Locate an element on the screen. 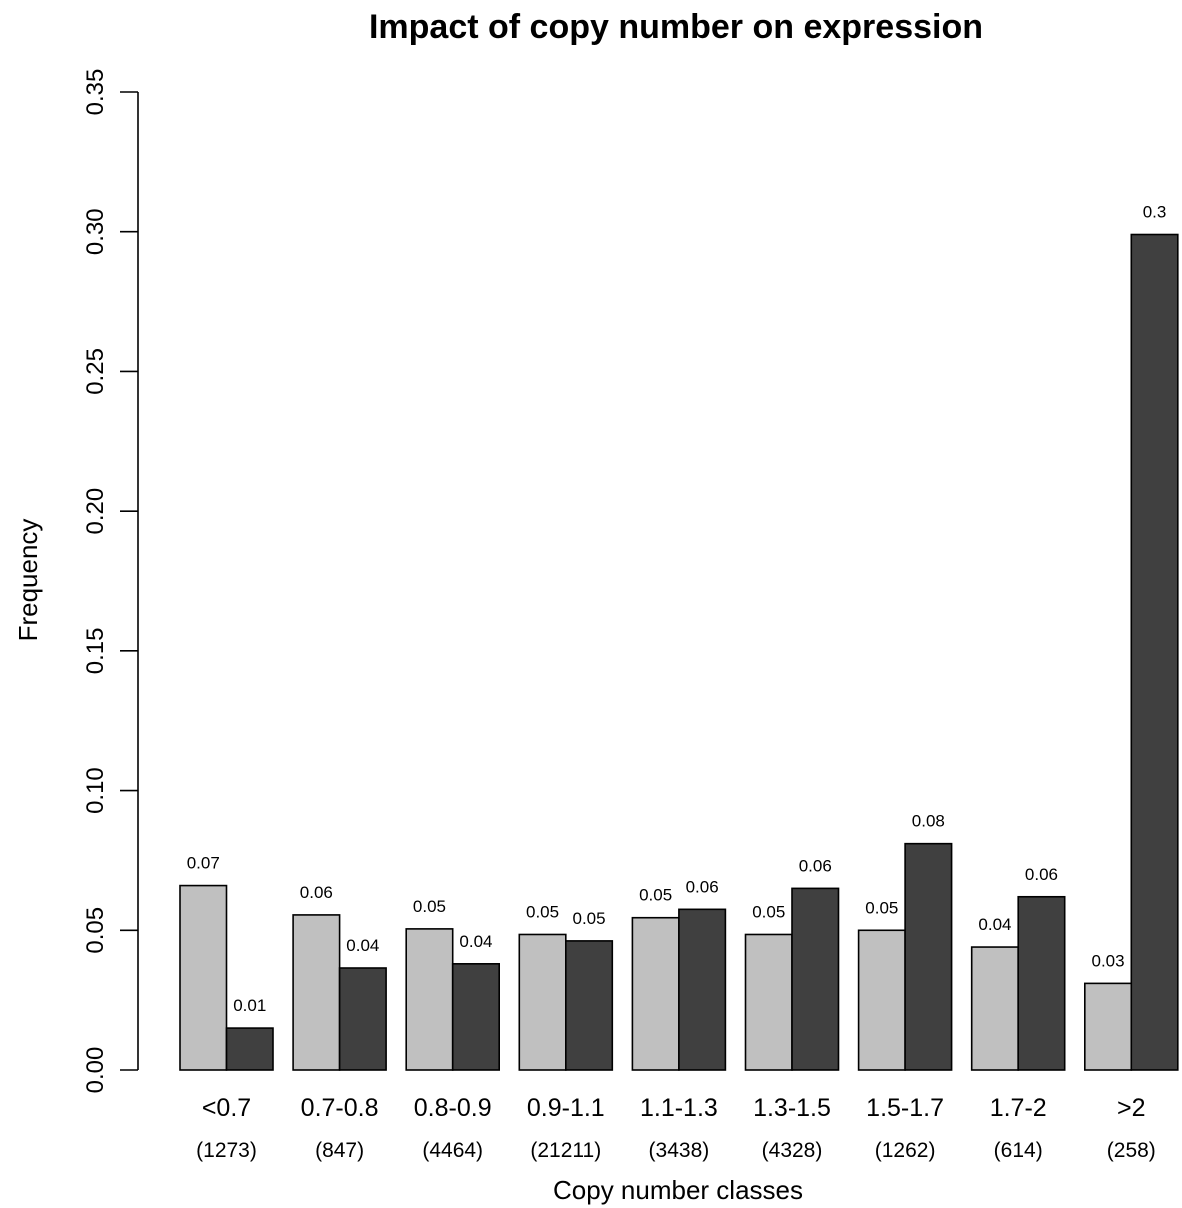 Image resolution: width=1182 pixels, height=1208 pixels. x-category-count: (258) is located at coordinates (1131, 1150).